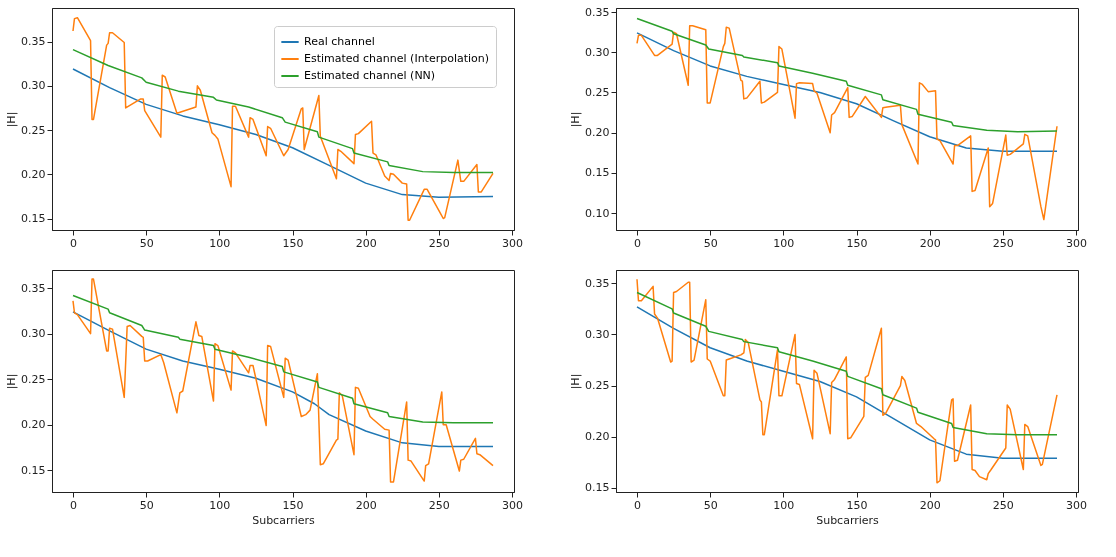 This screenshot has width=1116, height=557. Describe the element at coordinates (597, 213) in the screenshot. I see `y-tick-label: 0.10` at that location.